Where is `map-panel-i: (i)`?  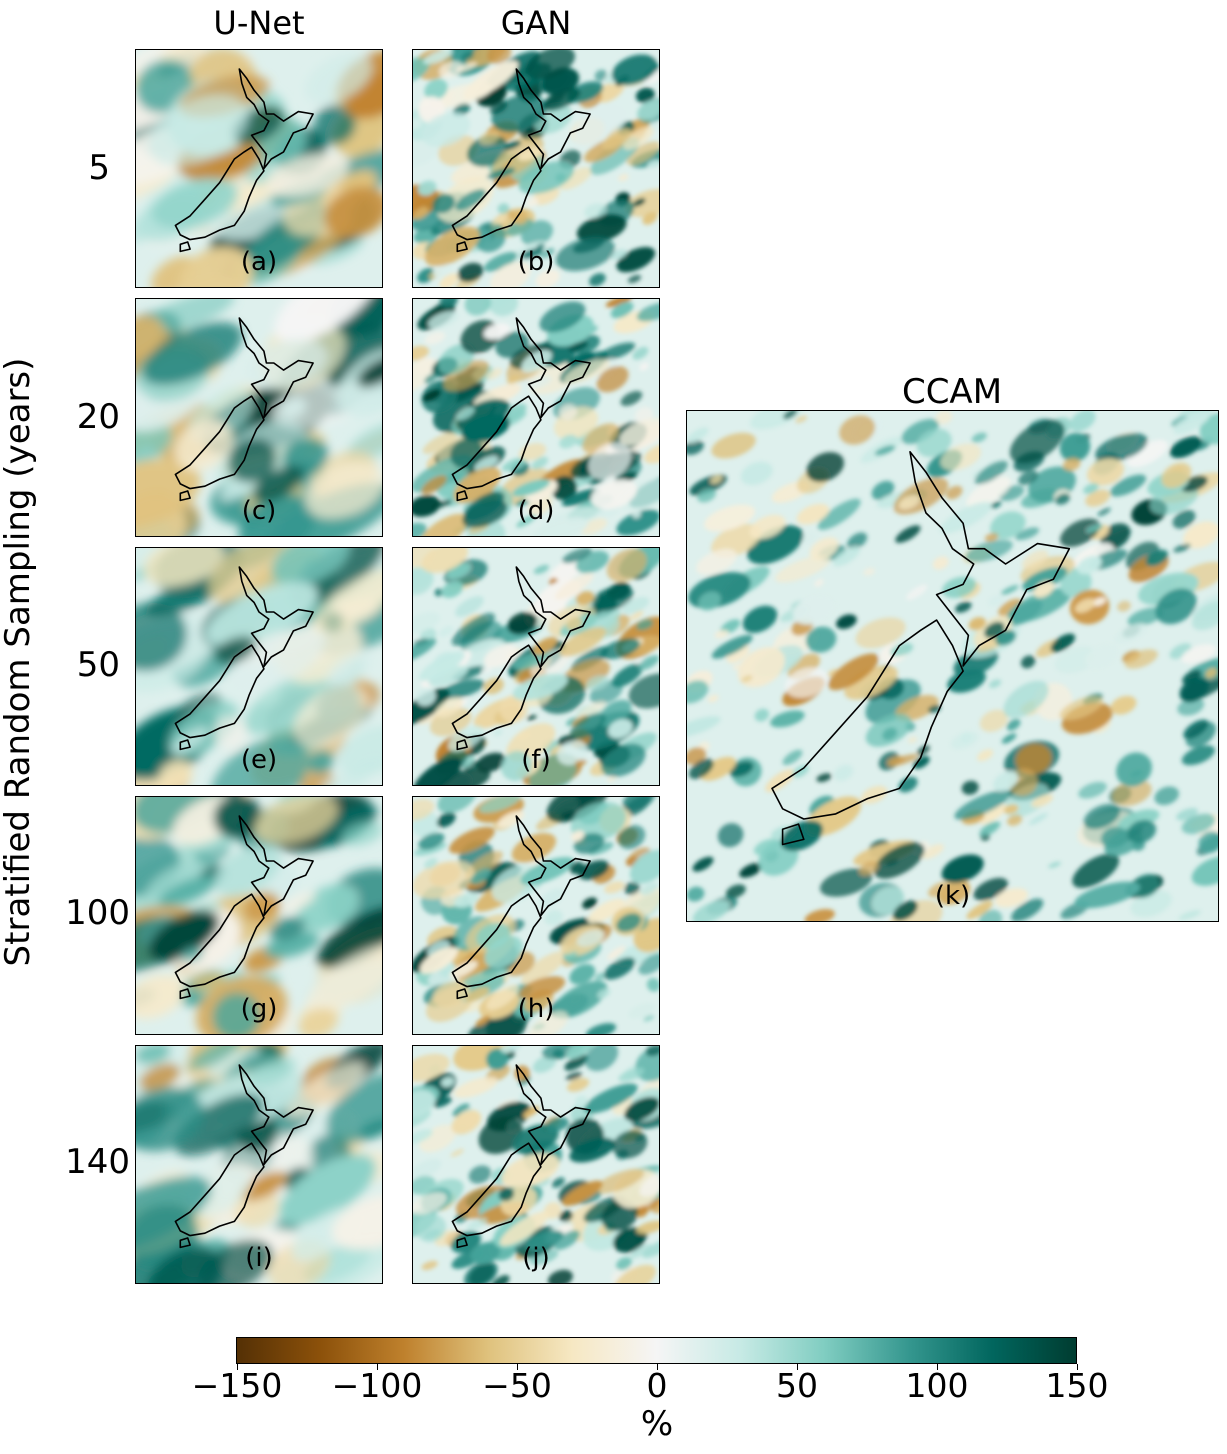 map-panel-i: (i) is located at coordinates (259, 1164).